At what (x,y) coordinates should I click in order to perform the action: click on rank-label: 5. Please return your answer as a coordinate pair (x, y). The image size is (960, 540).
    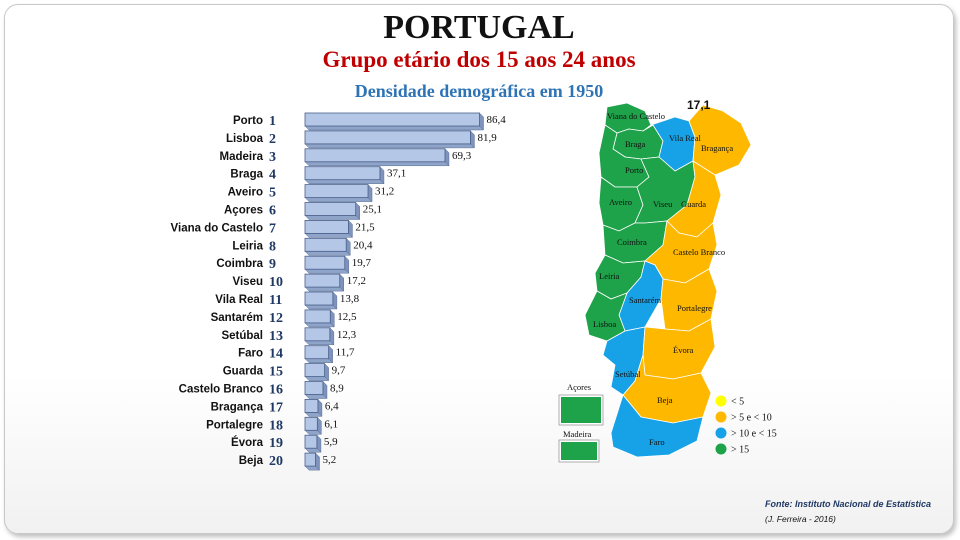
    Looking at the image, I should click on (272, 193).